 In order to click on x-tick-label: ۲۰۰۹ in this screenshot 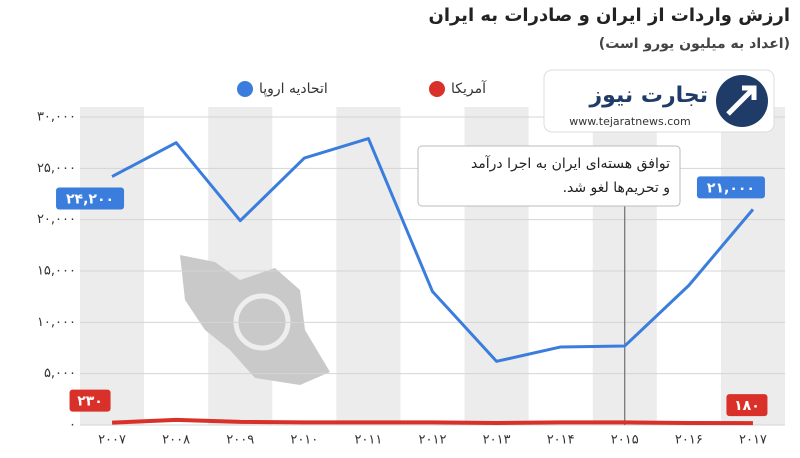, I will do `click(240, 440)`.